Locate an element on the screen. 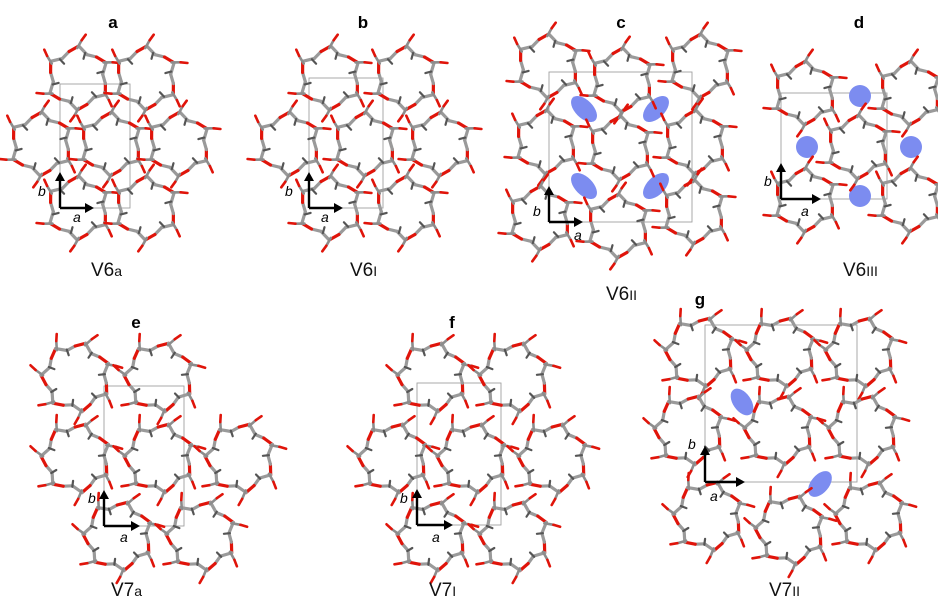 The height and width of the screenshot is (606, 938). axis-arrows is located at coordinates (432, 509).